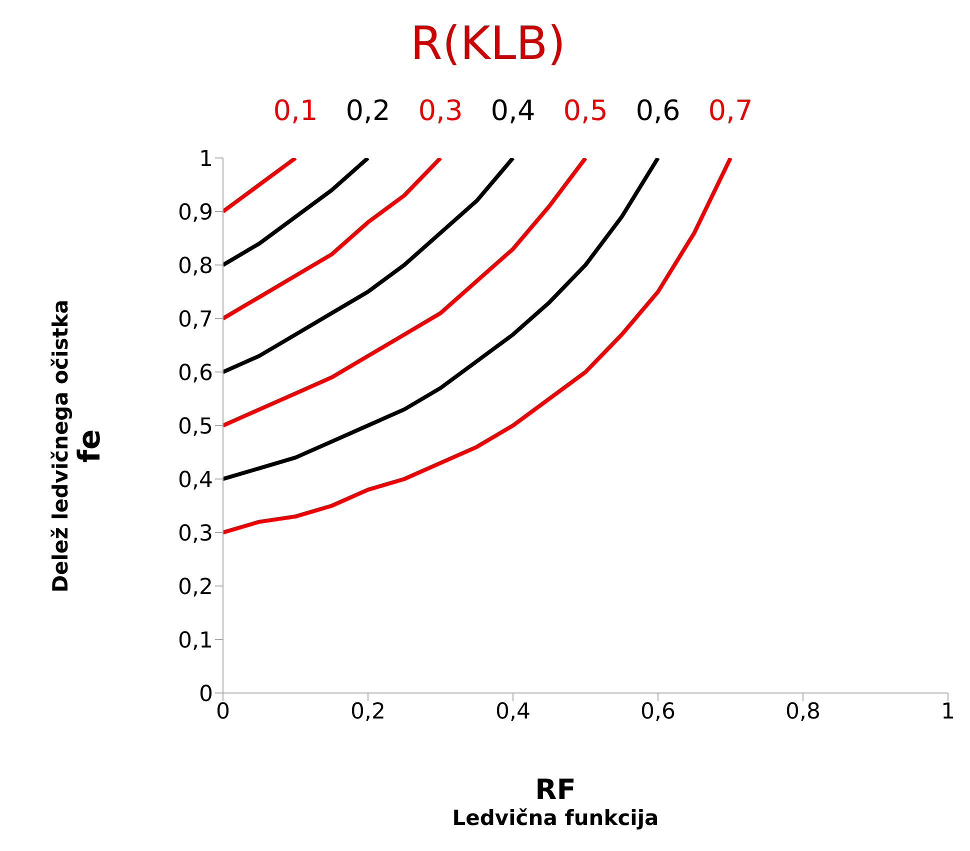  What do you see at coordinates (658, 110) in the screenshot?
I see `series-label: 0,6` at bounding box center [658, 110].